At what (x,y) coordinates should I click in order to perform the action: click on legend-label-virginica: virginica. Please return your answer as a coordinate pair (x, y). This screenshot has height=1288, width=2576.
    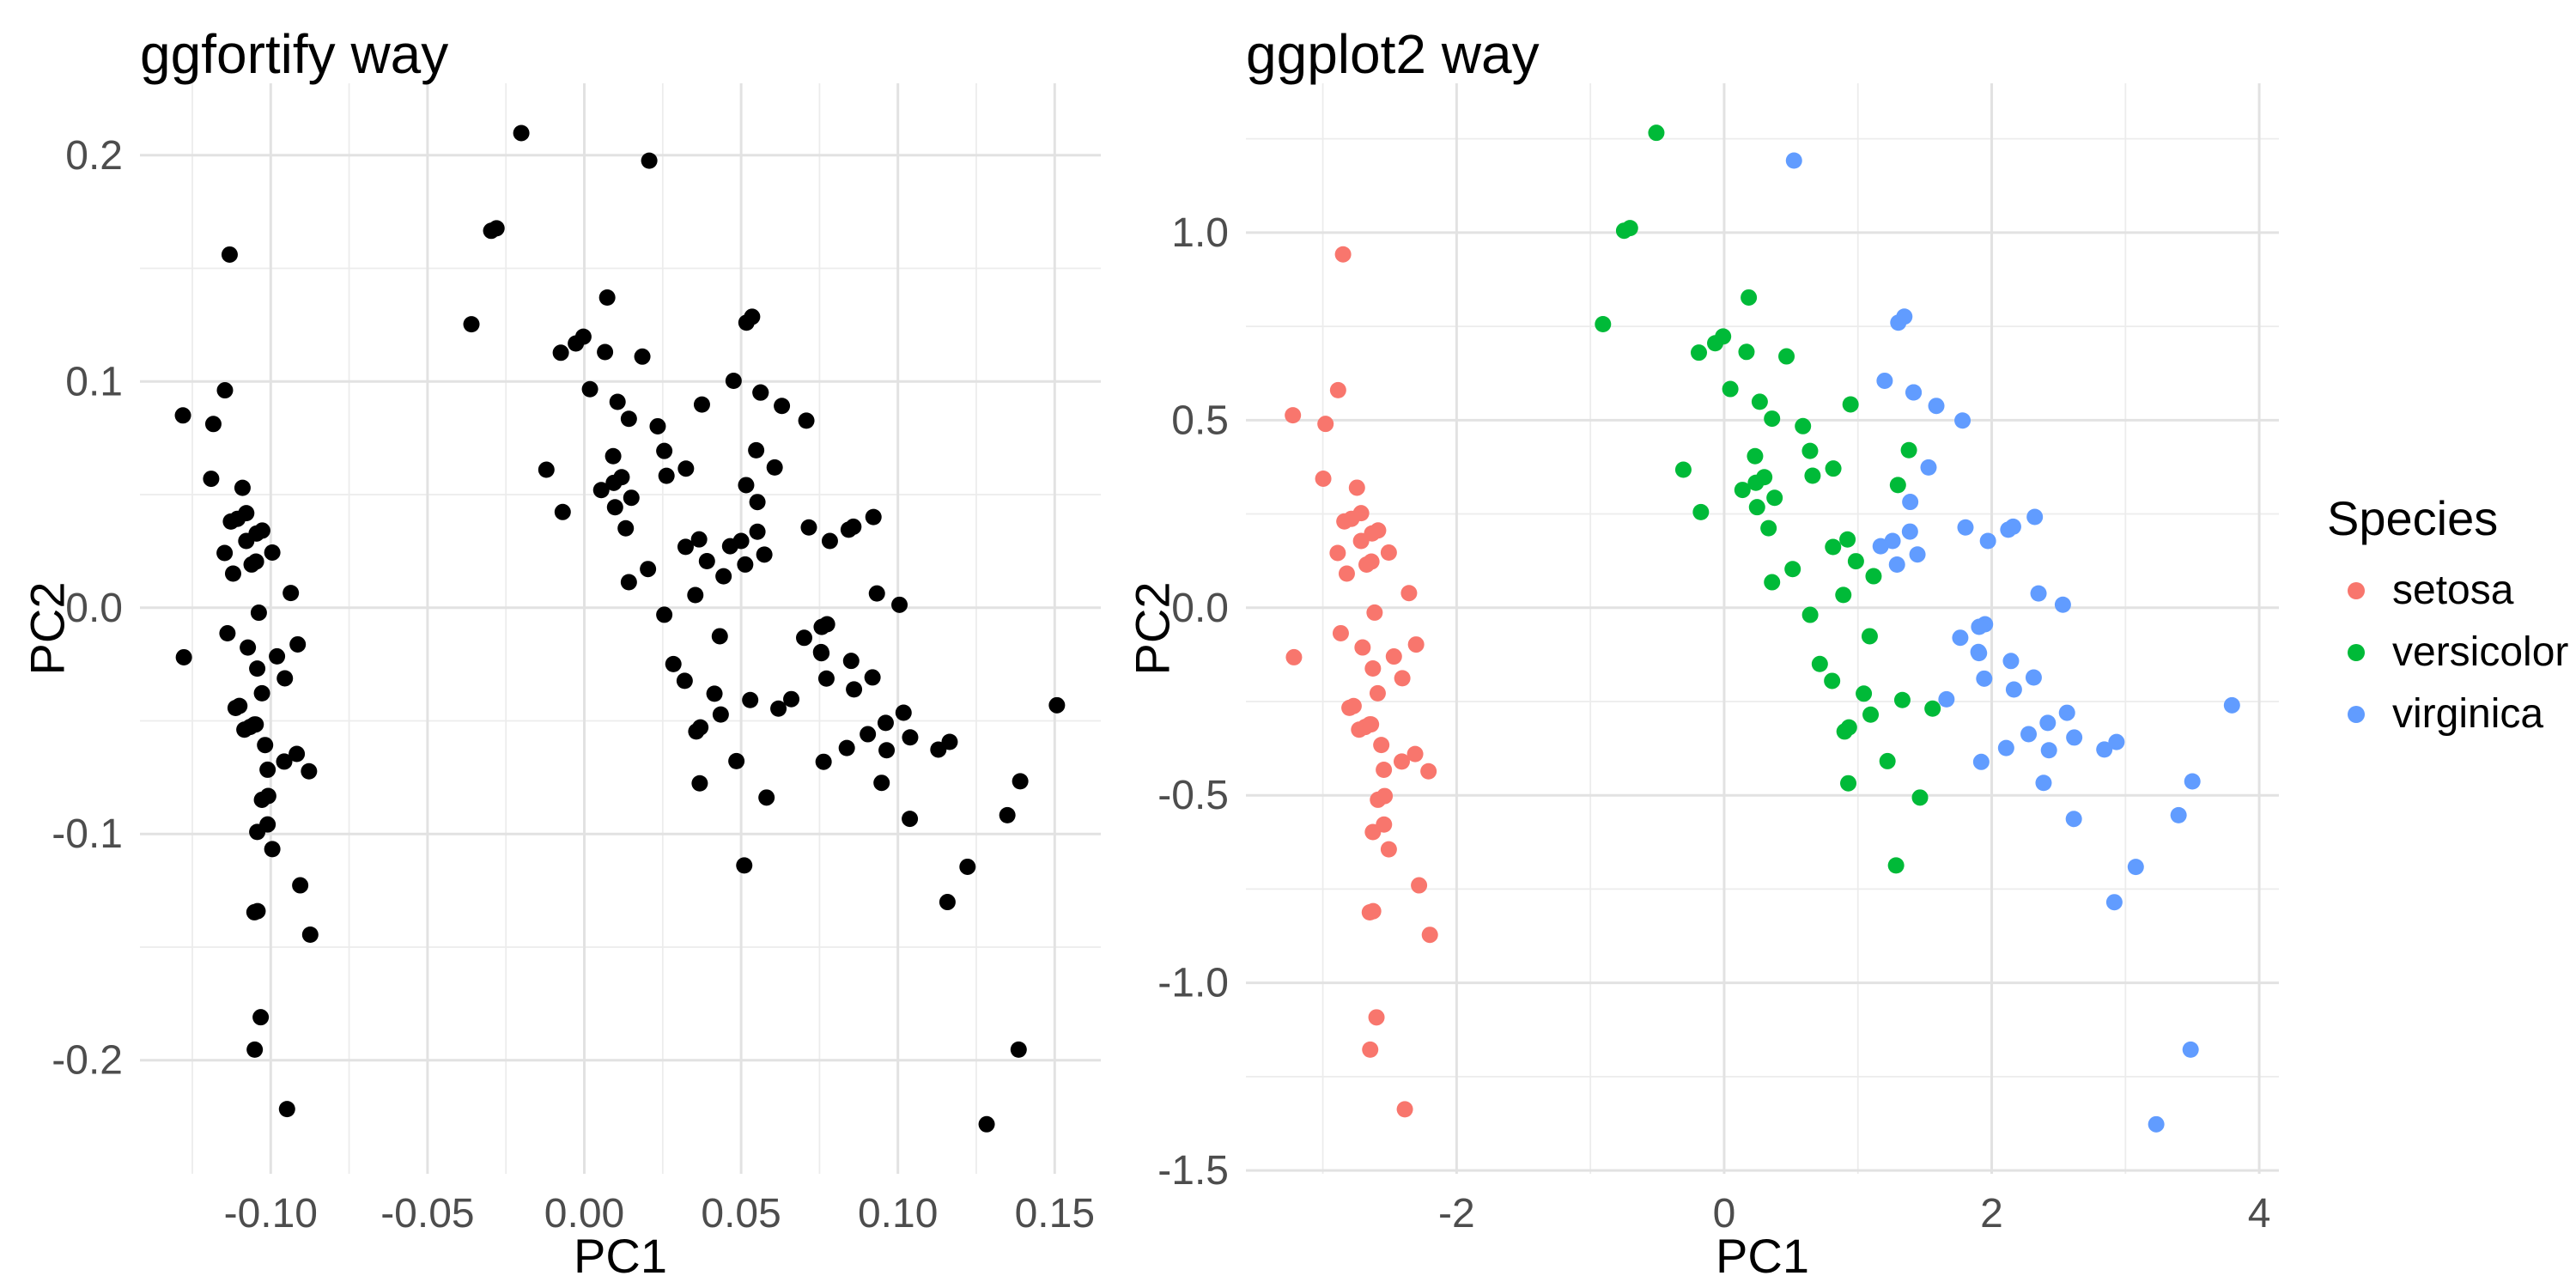
    Looking at the image, I should click on (2468, 714).